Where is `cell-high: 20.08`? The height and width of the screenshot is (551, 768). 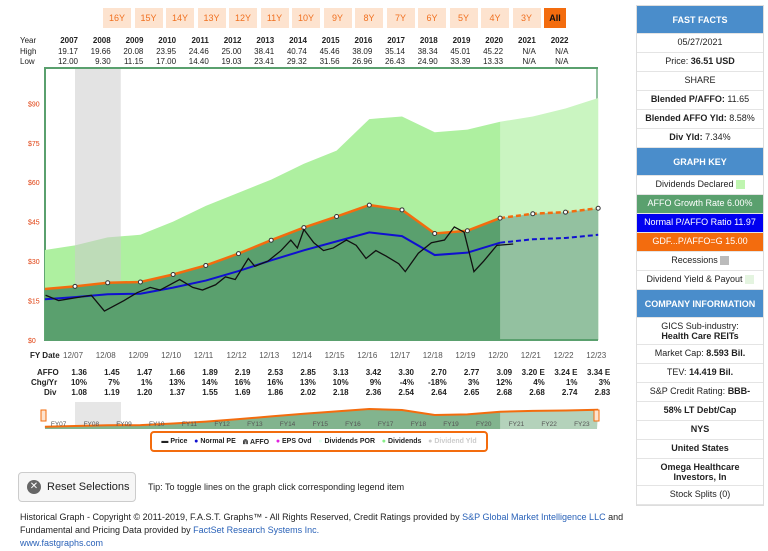
cell-high: 20.08 is located at coordinates (133, 51).